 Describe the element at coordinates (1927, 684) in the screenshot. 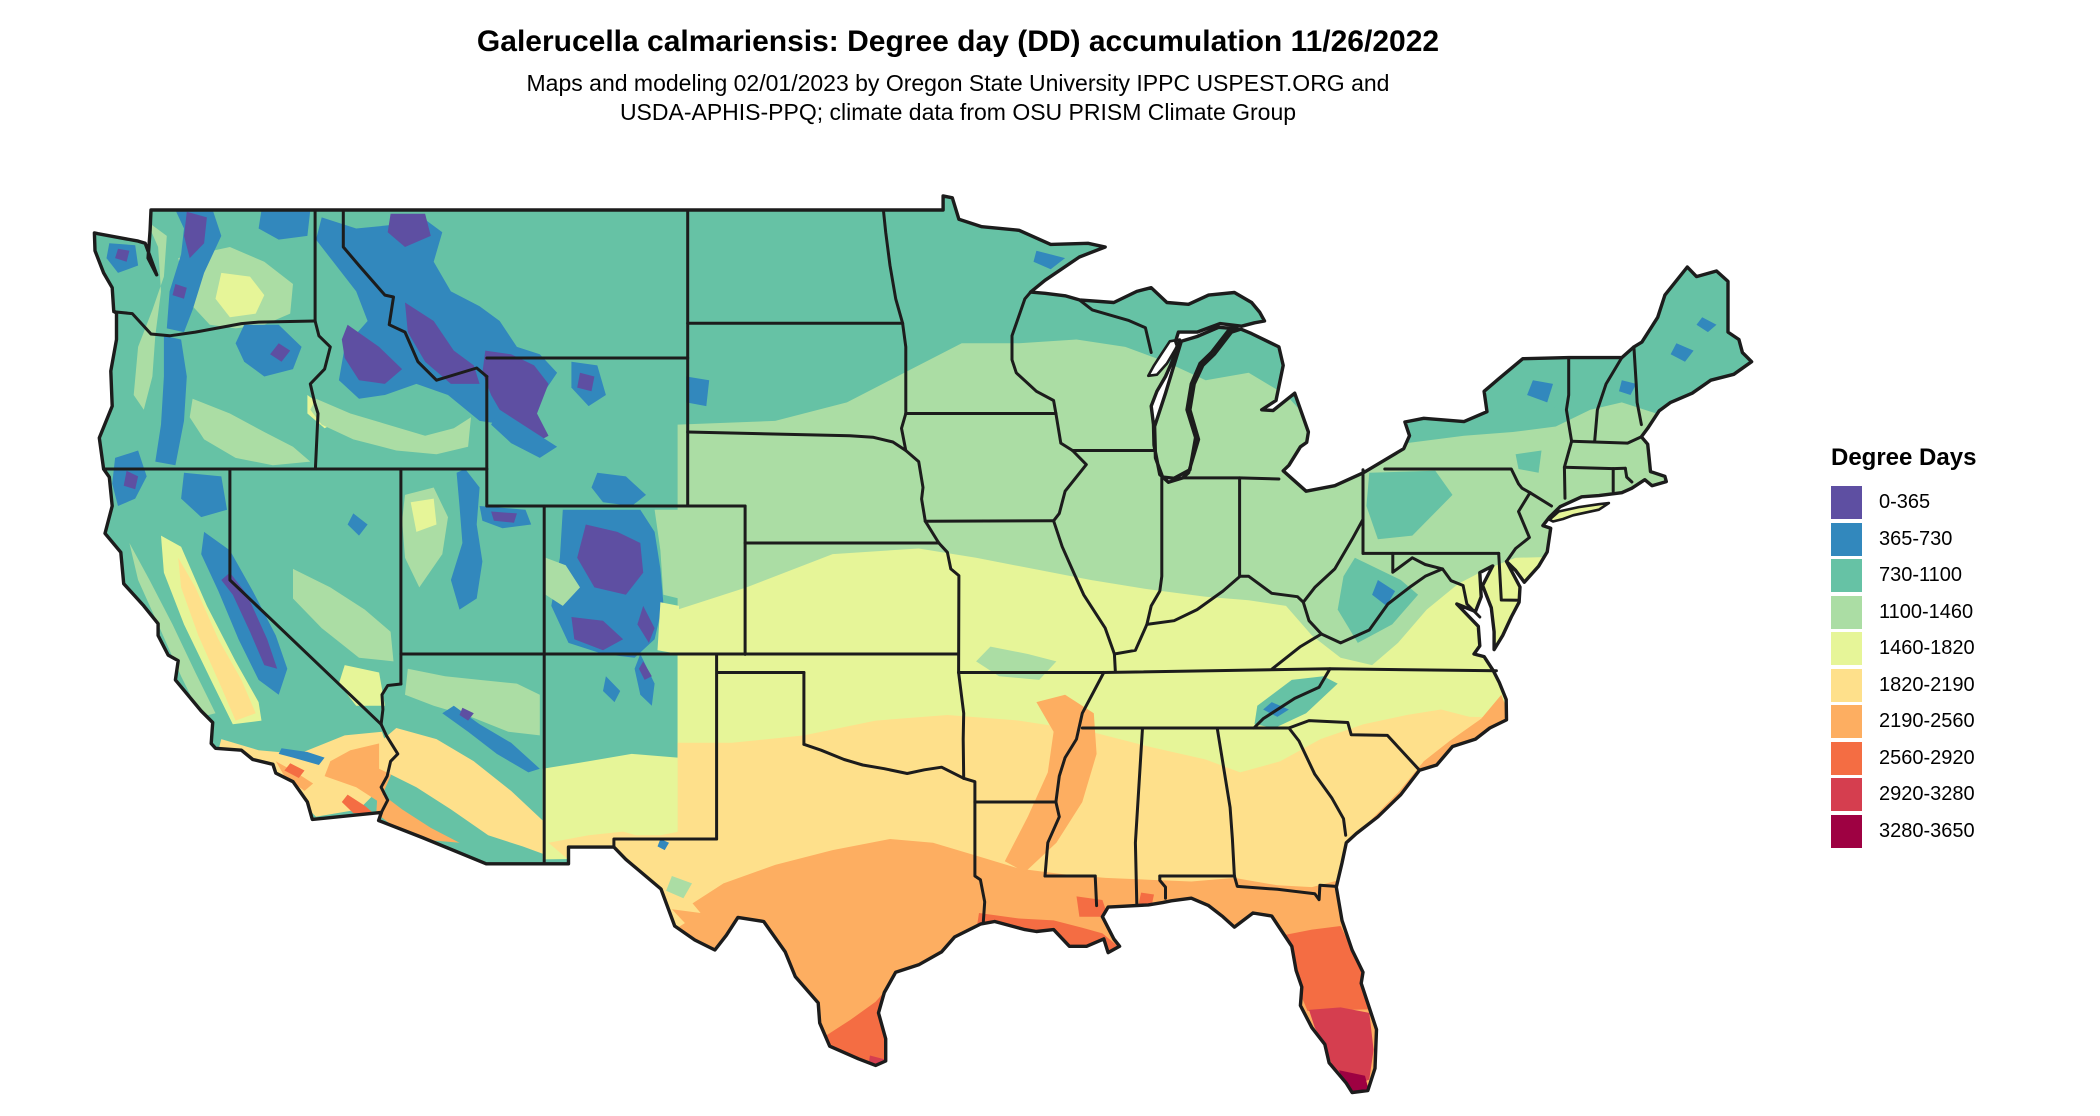

I see `legend-label: 1820-2190` at that location.